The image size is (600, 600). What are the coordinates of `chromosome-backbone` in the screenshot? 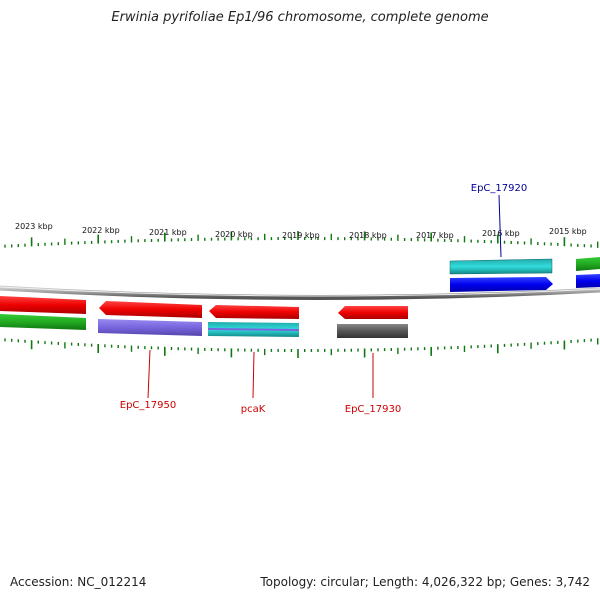 It's located at (300, 293).